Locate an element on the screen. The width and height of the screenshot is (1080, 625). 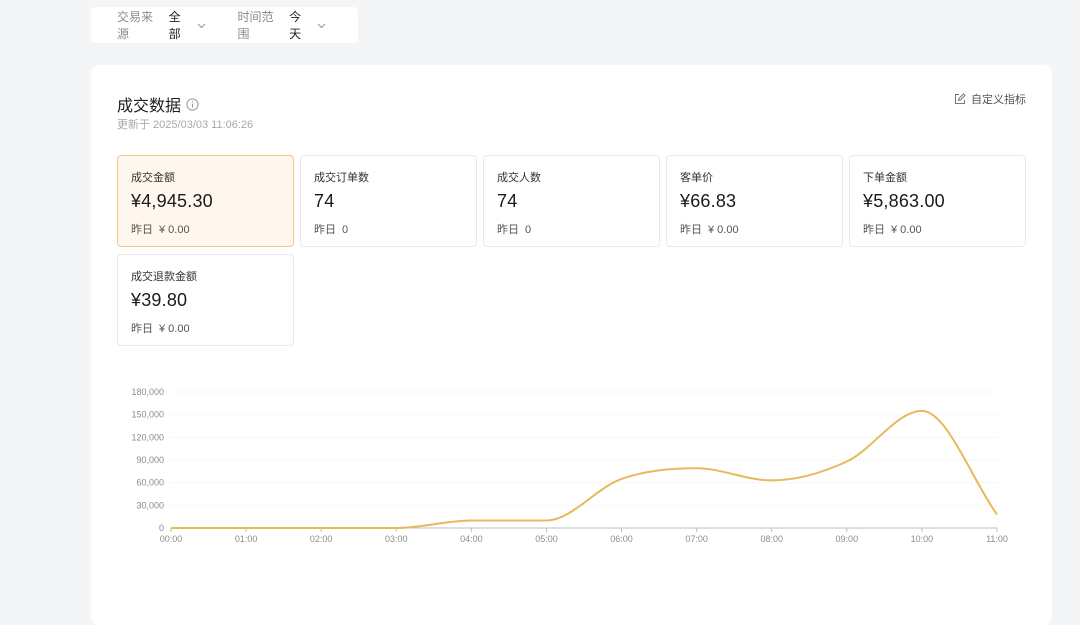
metric-card-order-count: 成交订单数 74 昨日 0 is located at coordinates (388, 201).